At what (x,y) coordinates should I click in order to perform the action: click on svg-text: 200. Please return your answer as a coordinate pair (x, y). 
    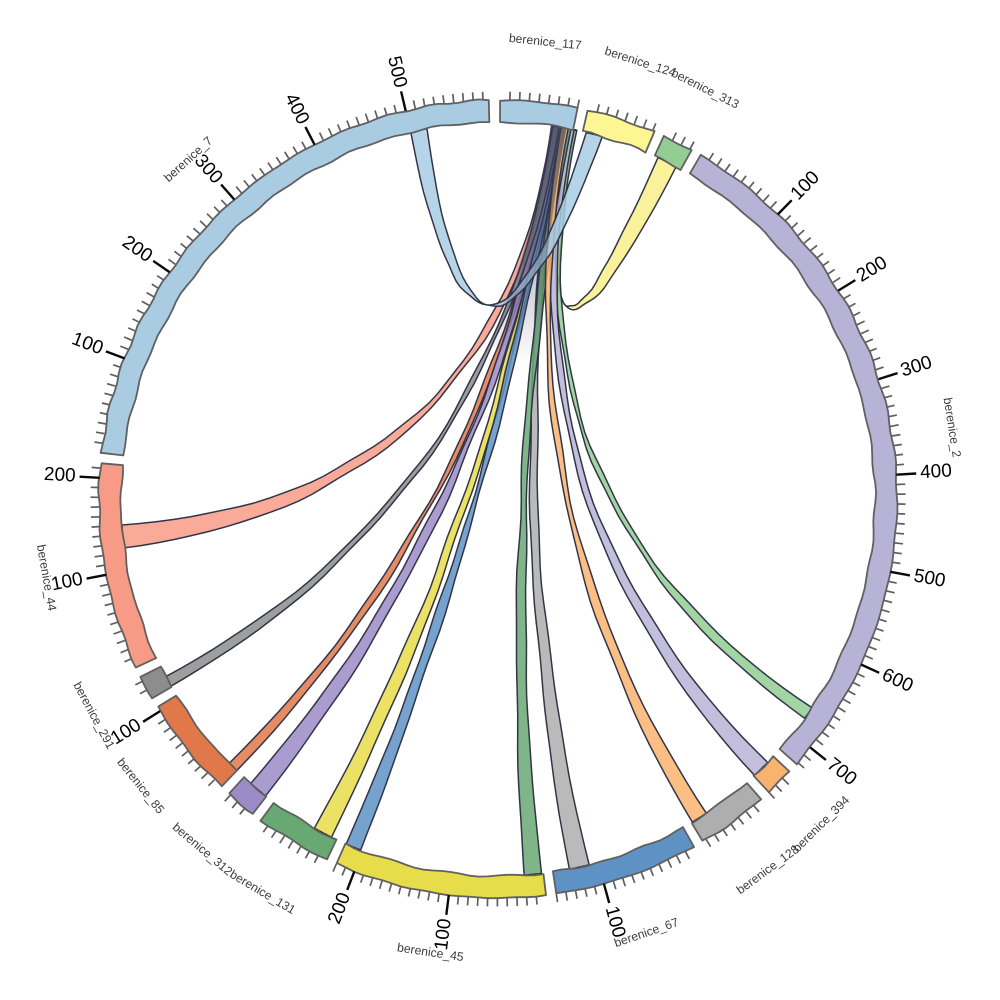
    Looking at the image, I should click on (59, 475).